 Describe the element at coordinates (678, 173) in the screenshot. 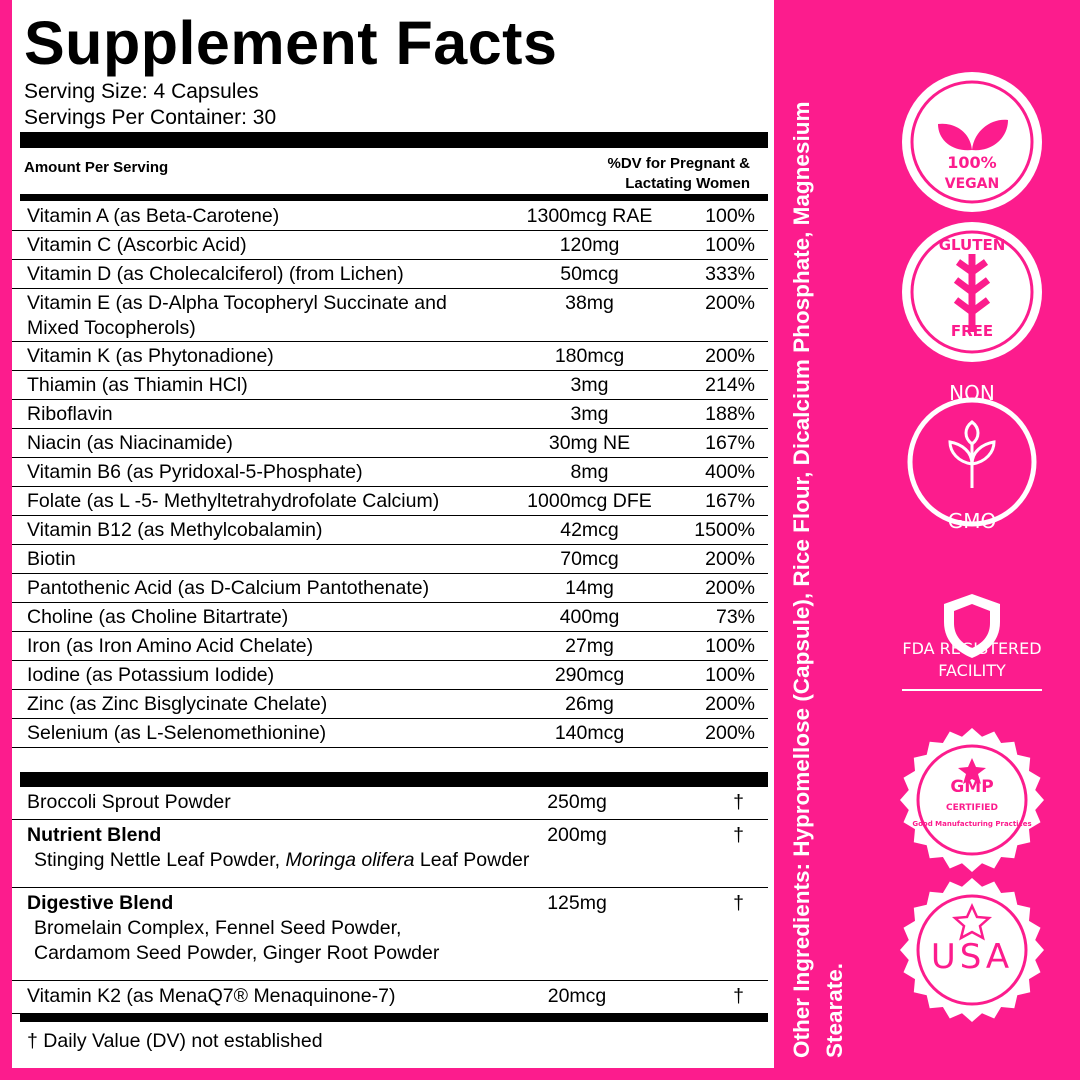

I see `column-header: %DV for Pregnant & Lactating Women` at that location.